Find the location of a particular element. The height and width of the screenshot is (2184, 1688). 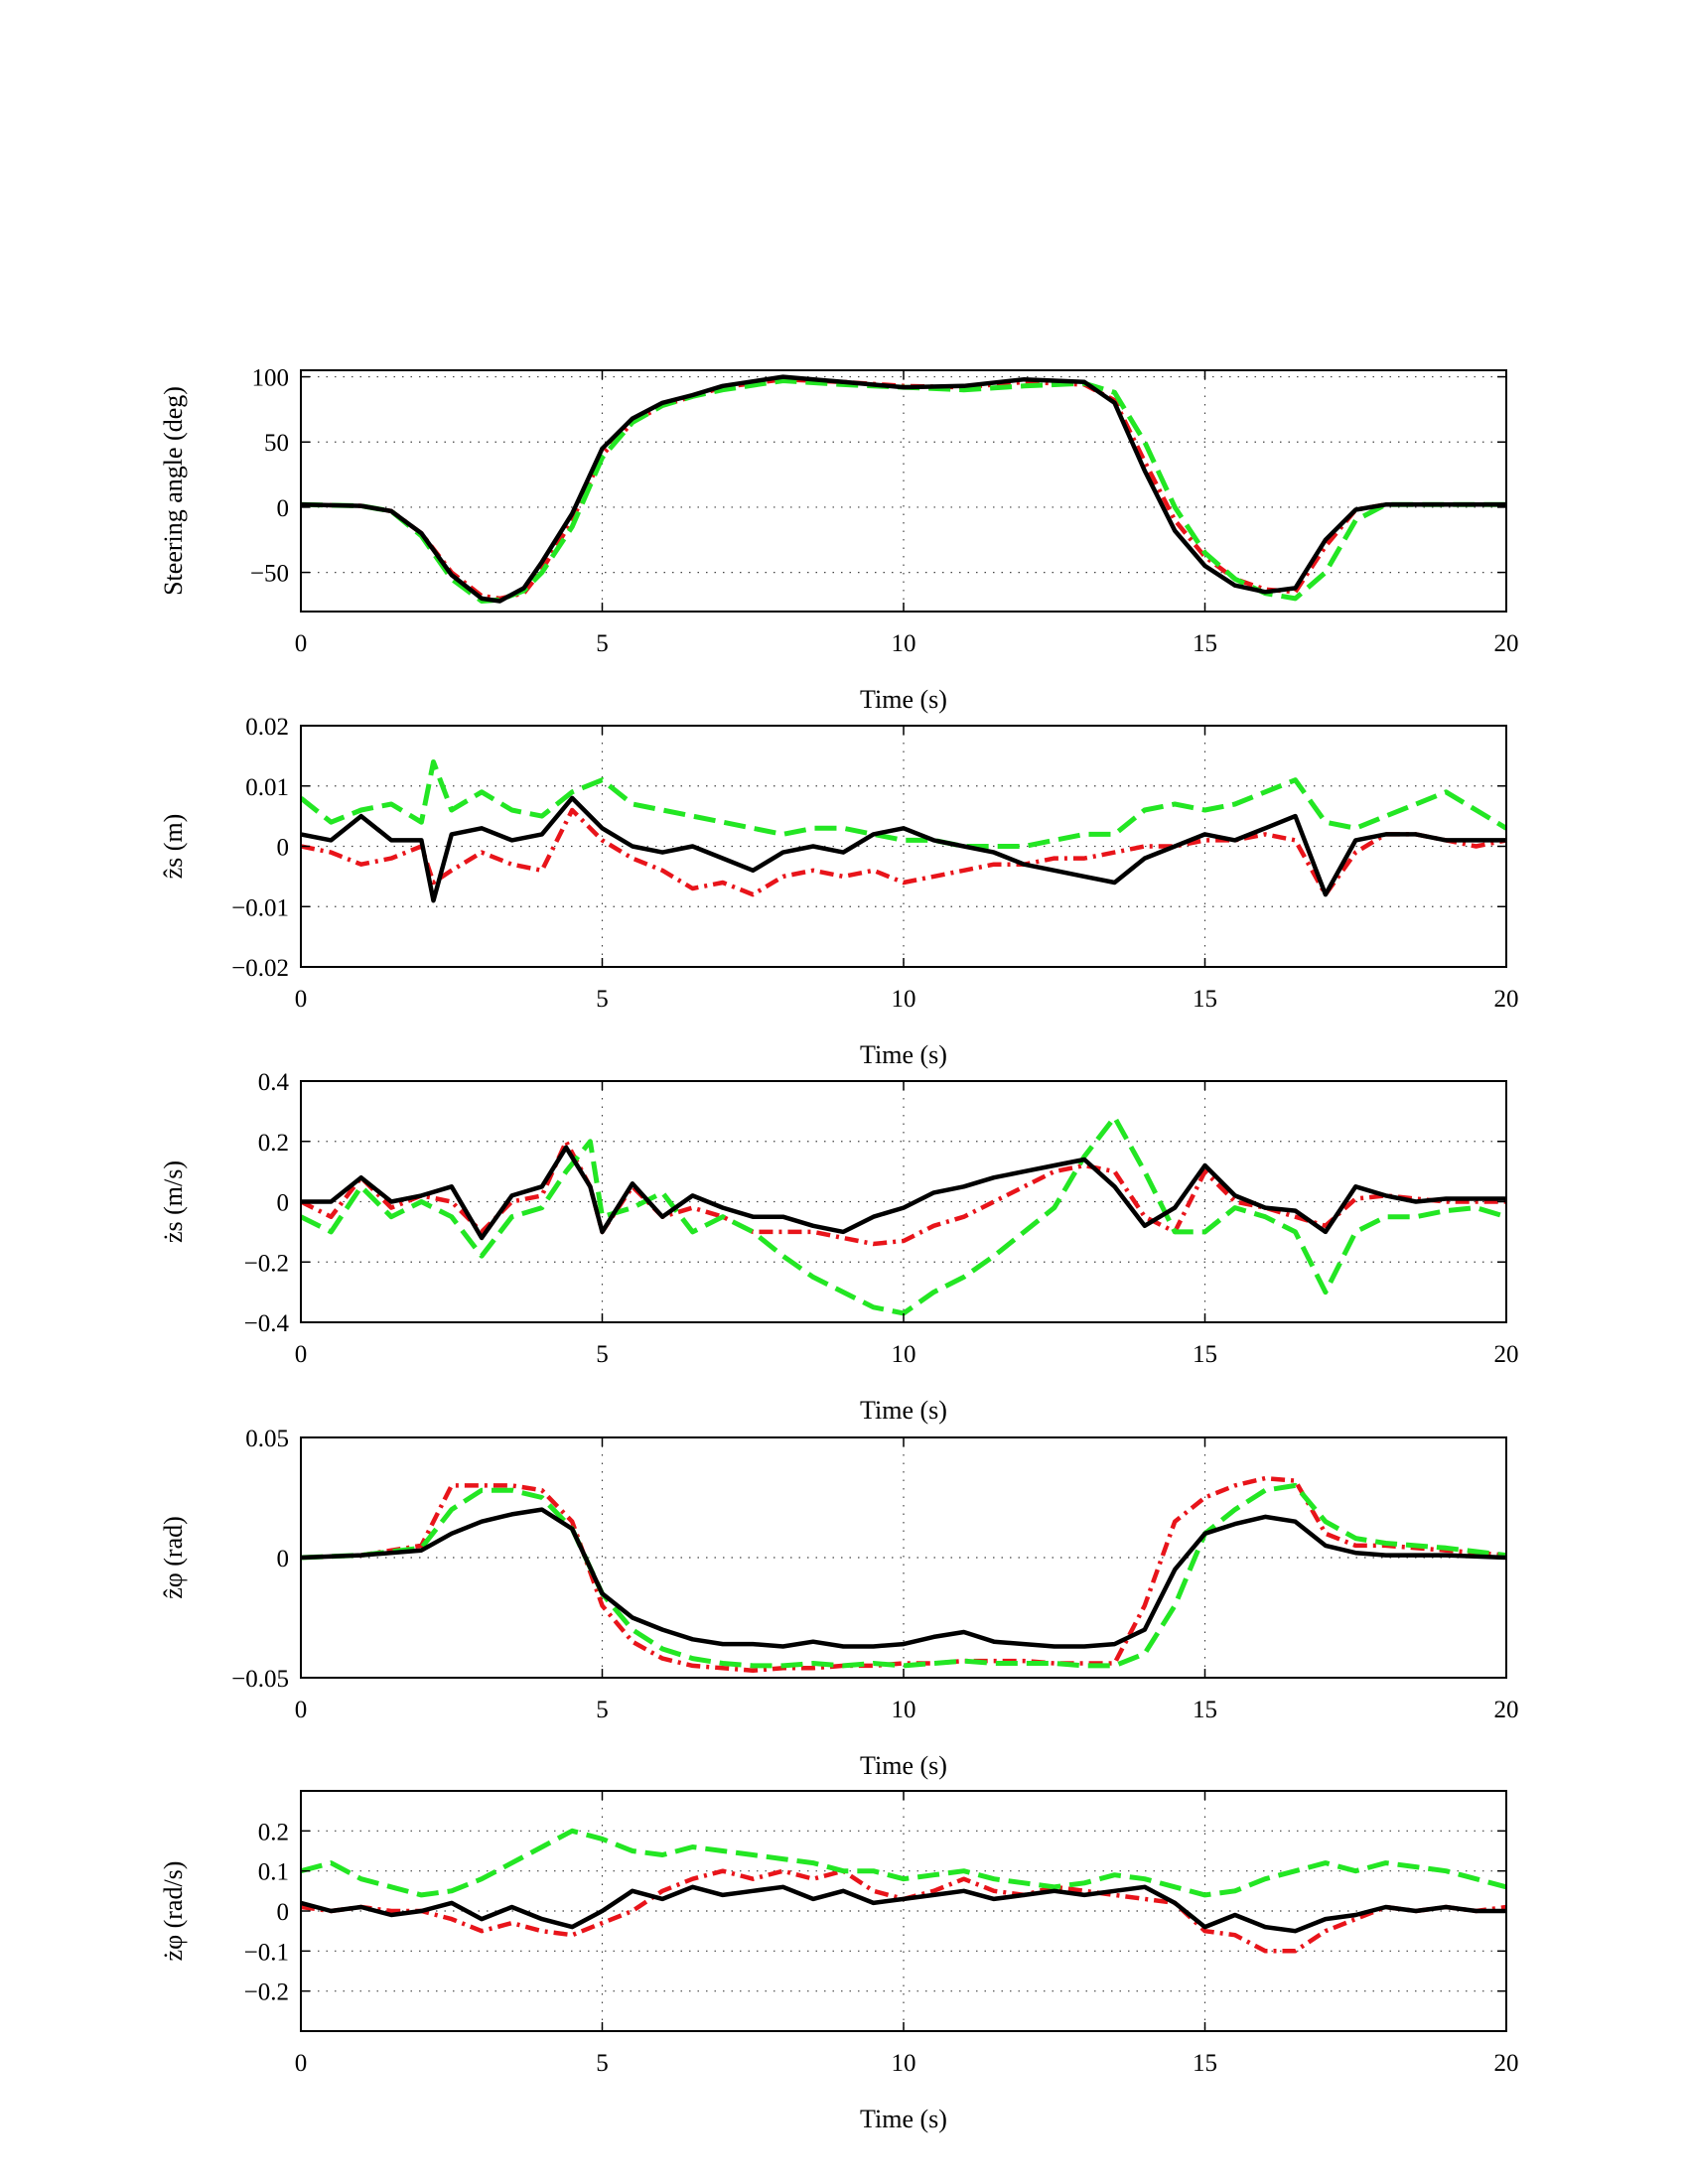

y-axis-label: żs (m/s) is located at coordinates (173, 1201).